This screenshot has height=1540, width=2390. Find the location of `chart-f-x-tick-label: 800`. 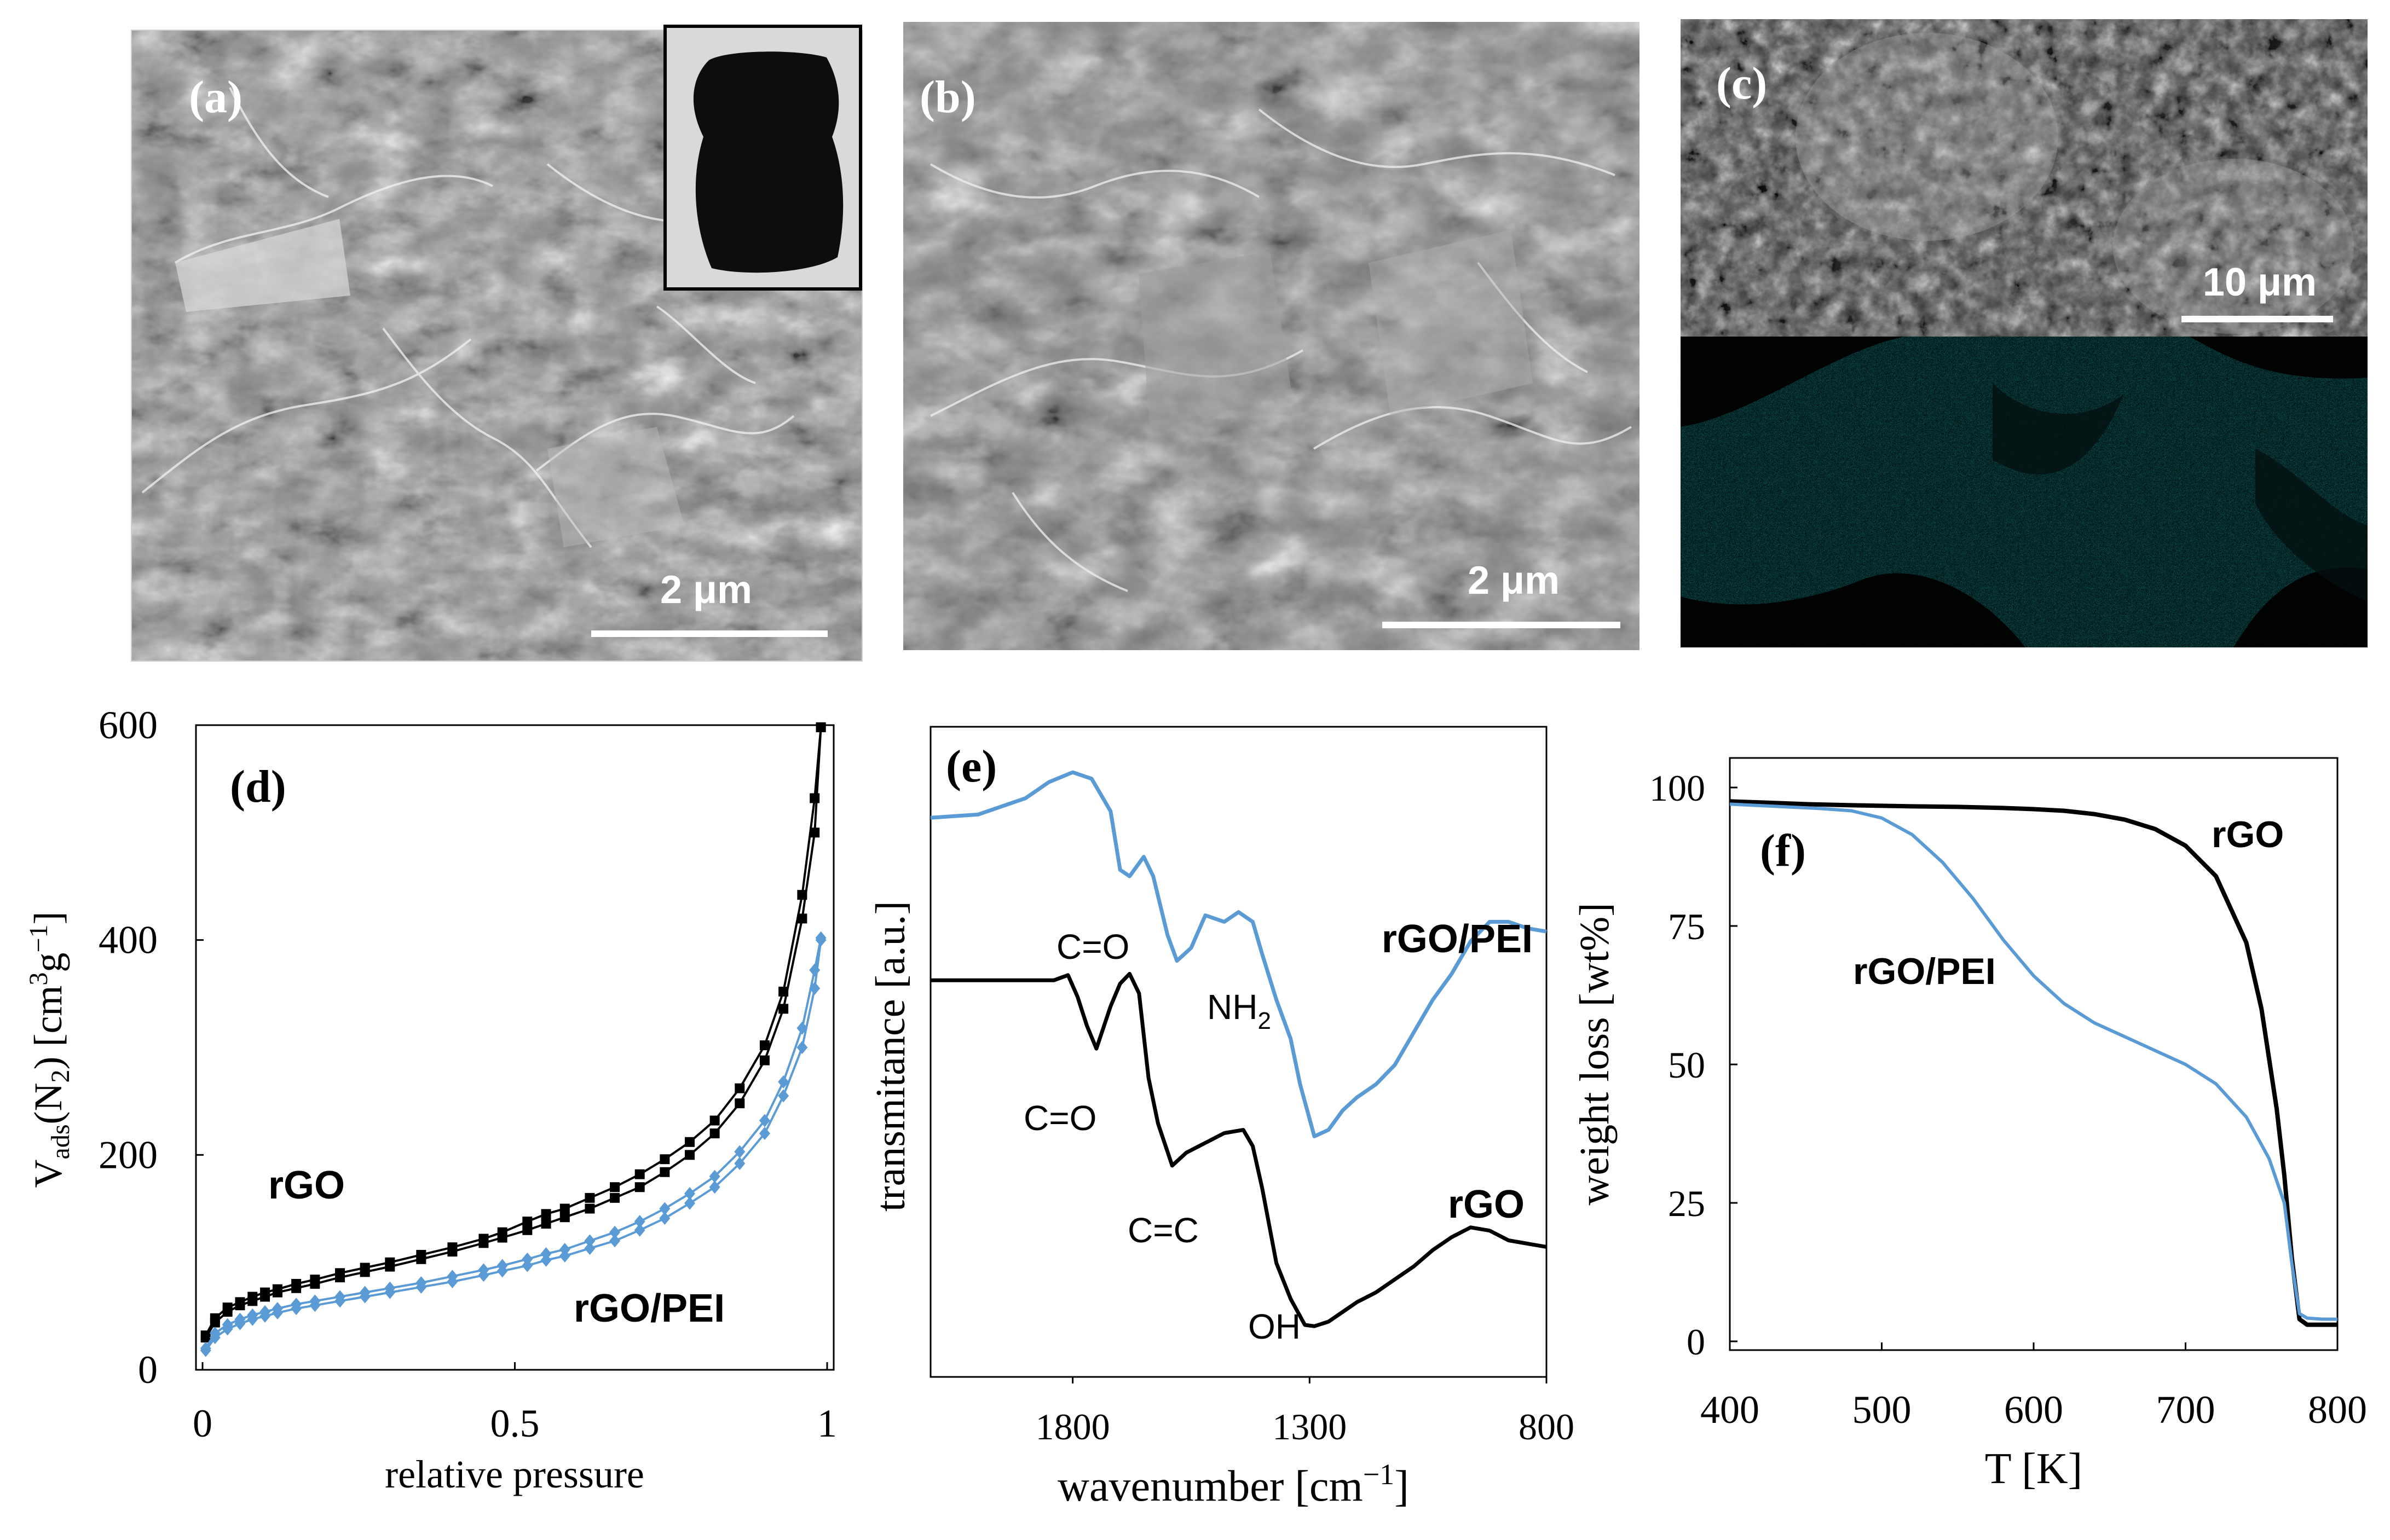

chart-f-x-tick-label: 800 is located at coordinates (2337, 1410).